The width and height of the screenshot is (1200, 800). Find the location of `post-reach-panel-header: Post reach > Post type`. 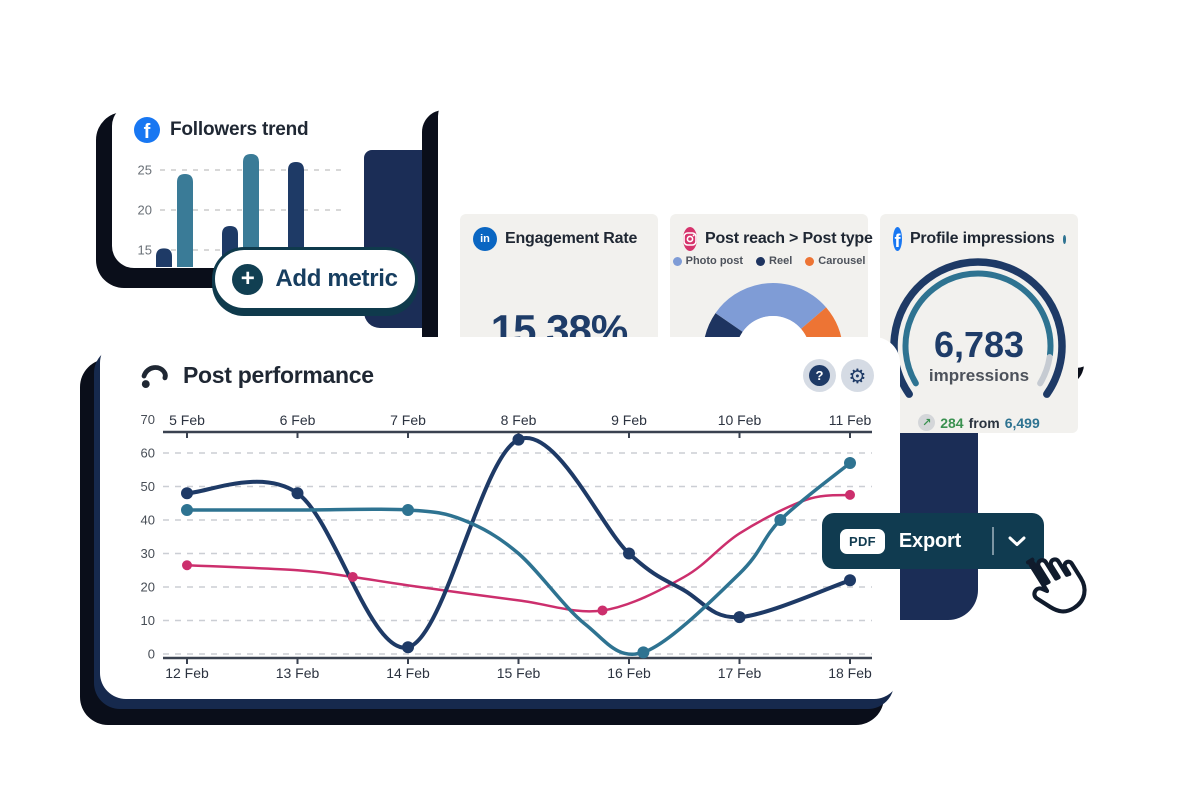

post-reach-panel-header: Post reach > Post type is located at coordinates (771, 232).